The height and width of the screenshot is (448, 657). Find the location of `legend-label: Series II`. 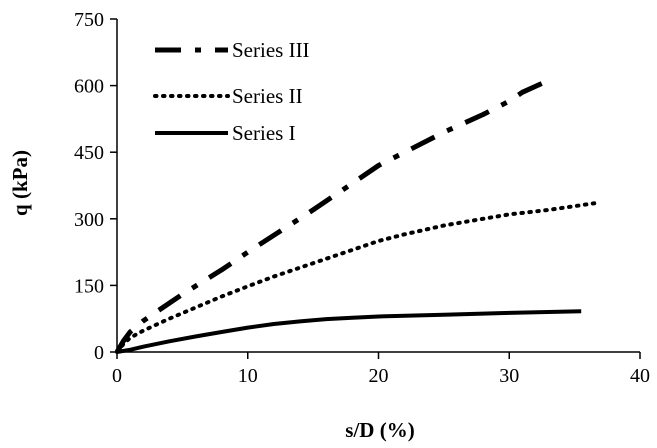

legend-label: Series II is located at coordinates (267, 96).